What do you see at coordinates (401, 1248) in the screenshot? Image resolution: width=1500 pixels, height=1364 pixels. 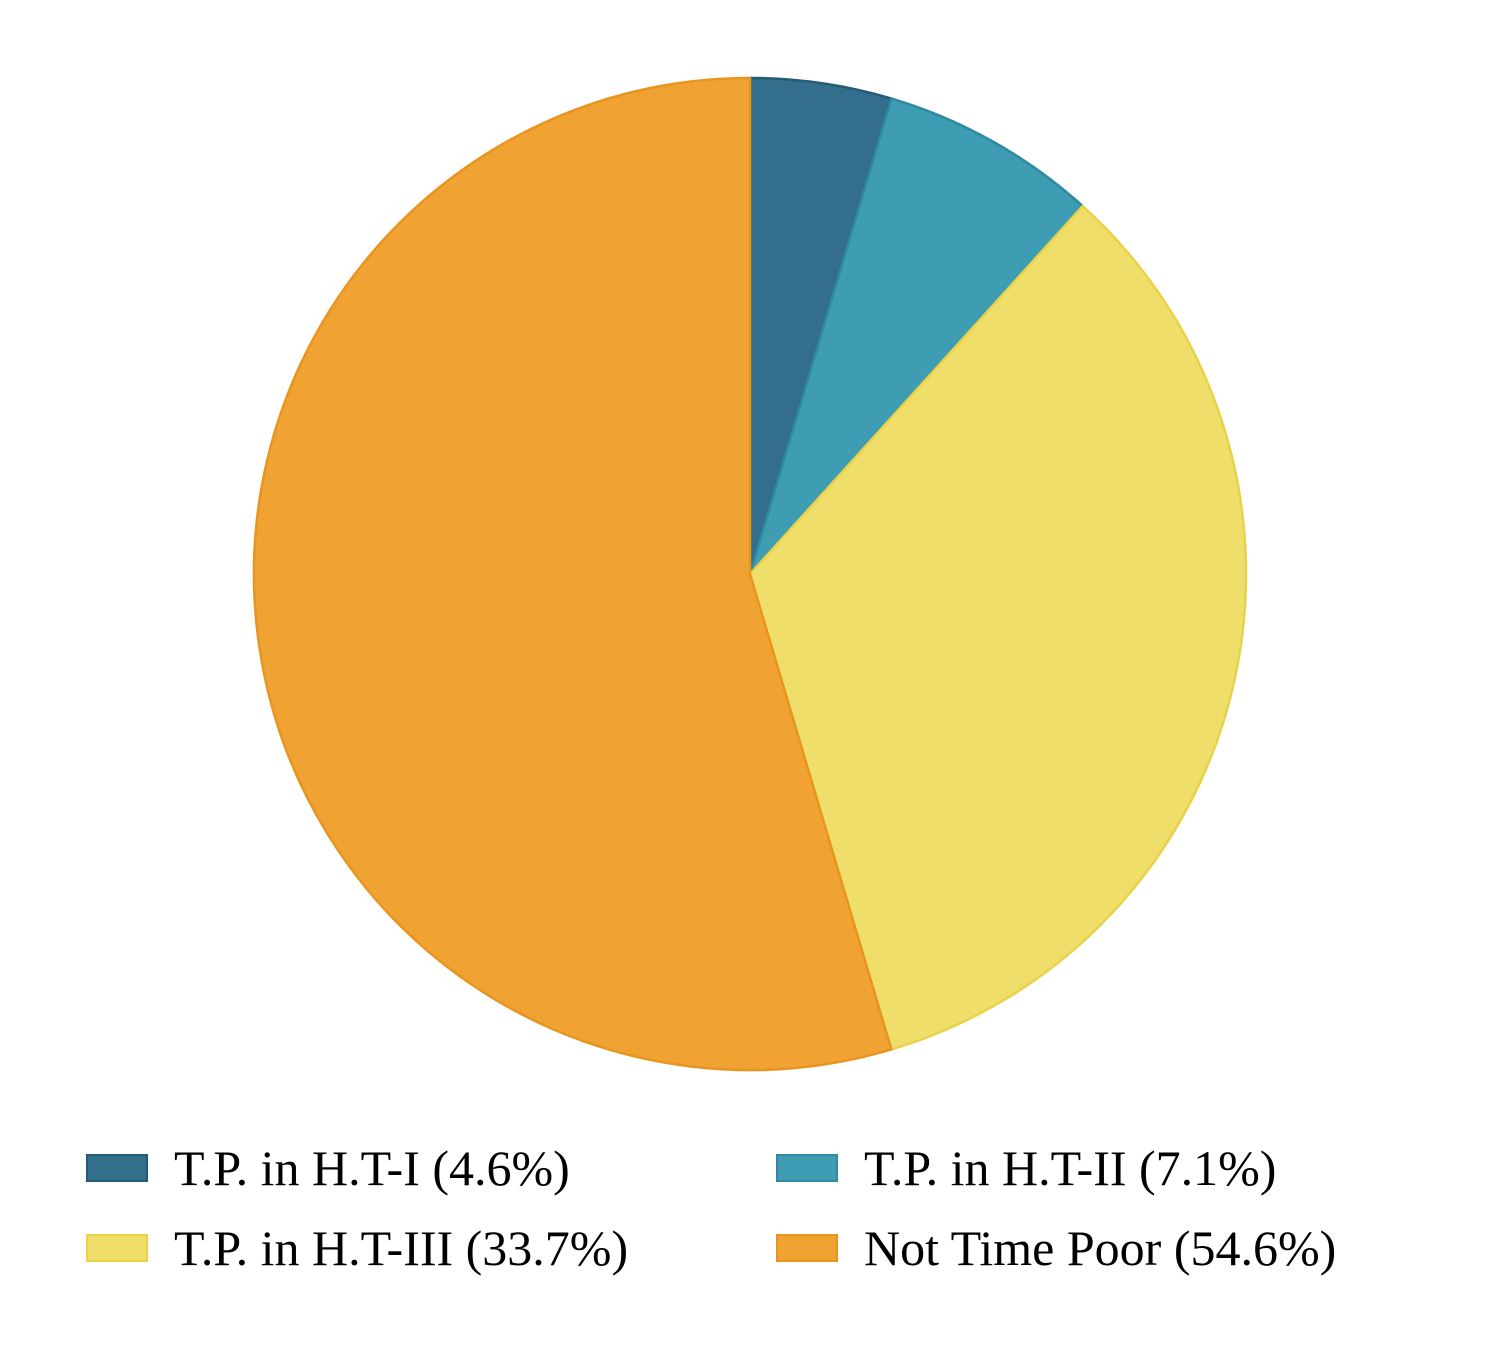 I see `legend-label-ht3: T.P. in H.T-III (33.7%)` at bounding box center [401, 1248].